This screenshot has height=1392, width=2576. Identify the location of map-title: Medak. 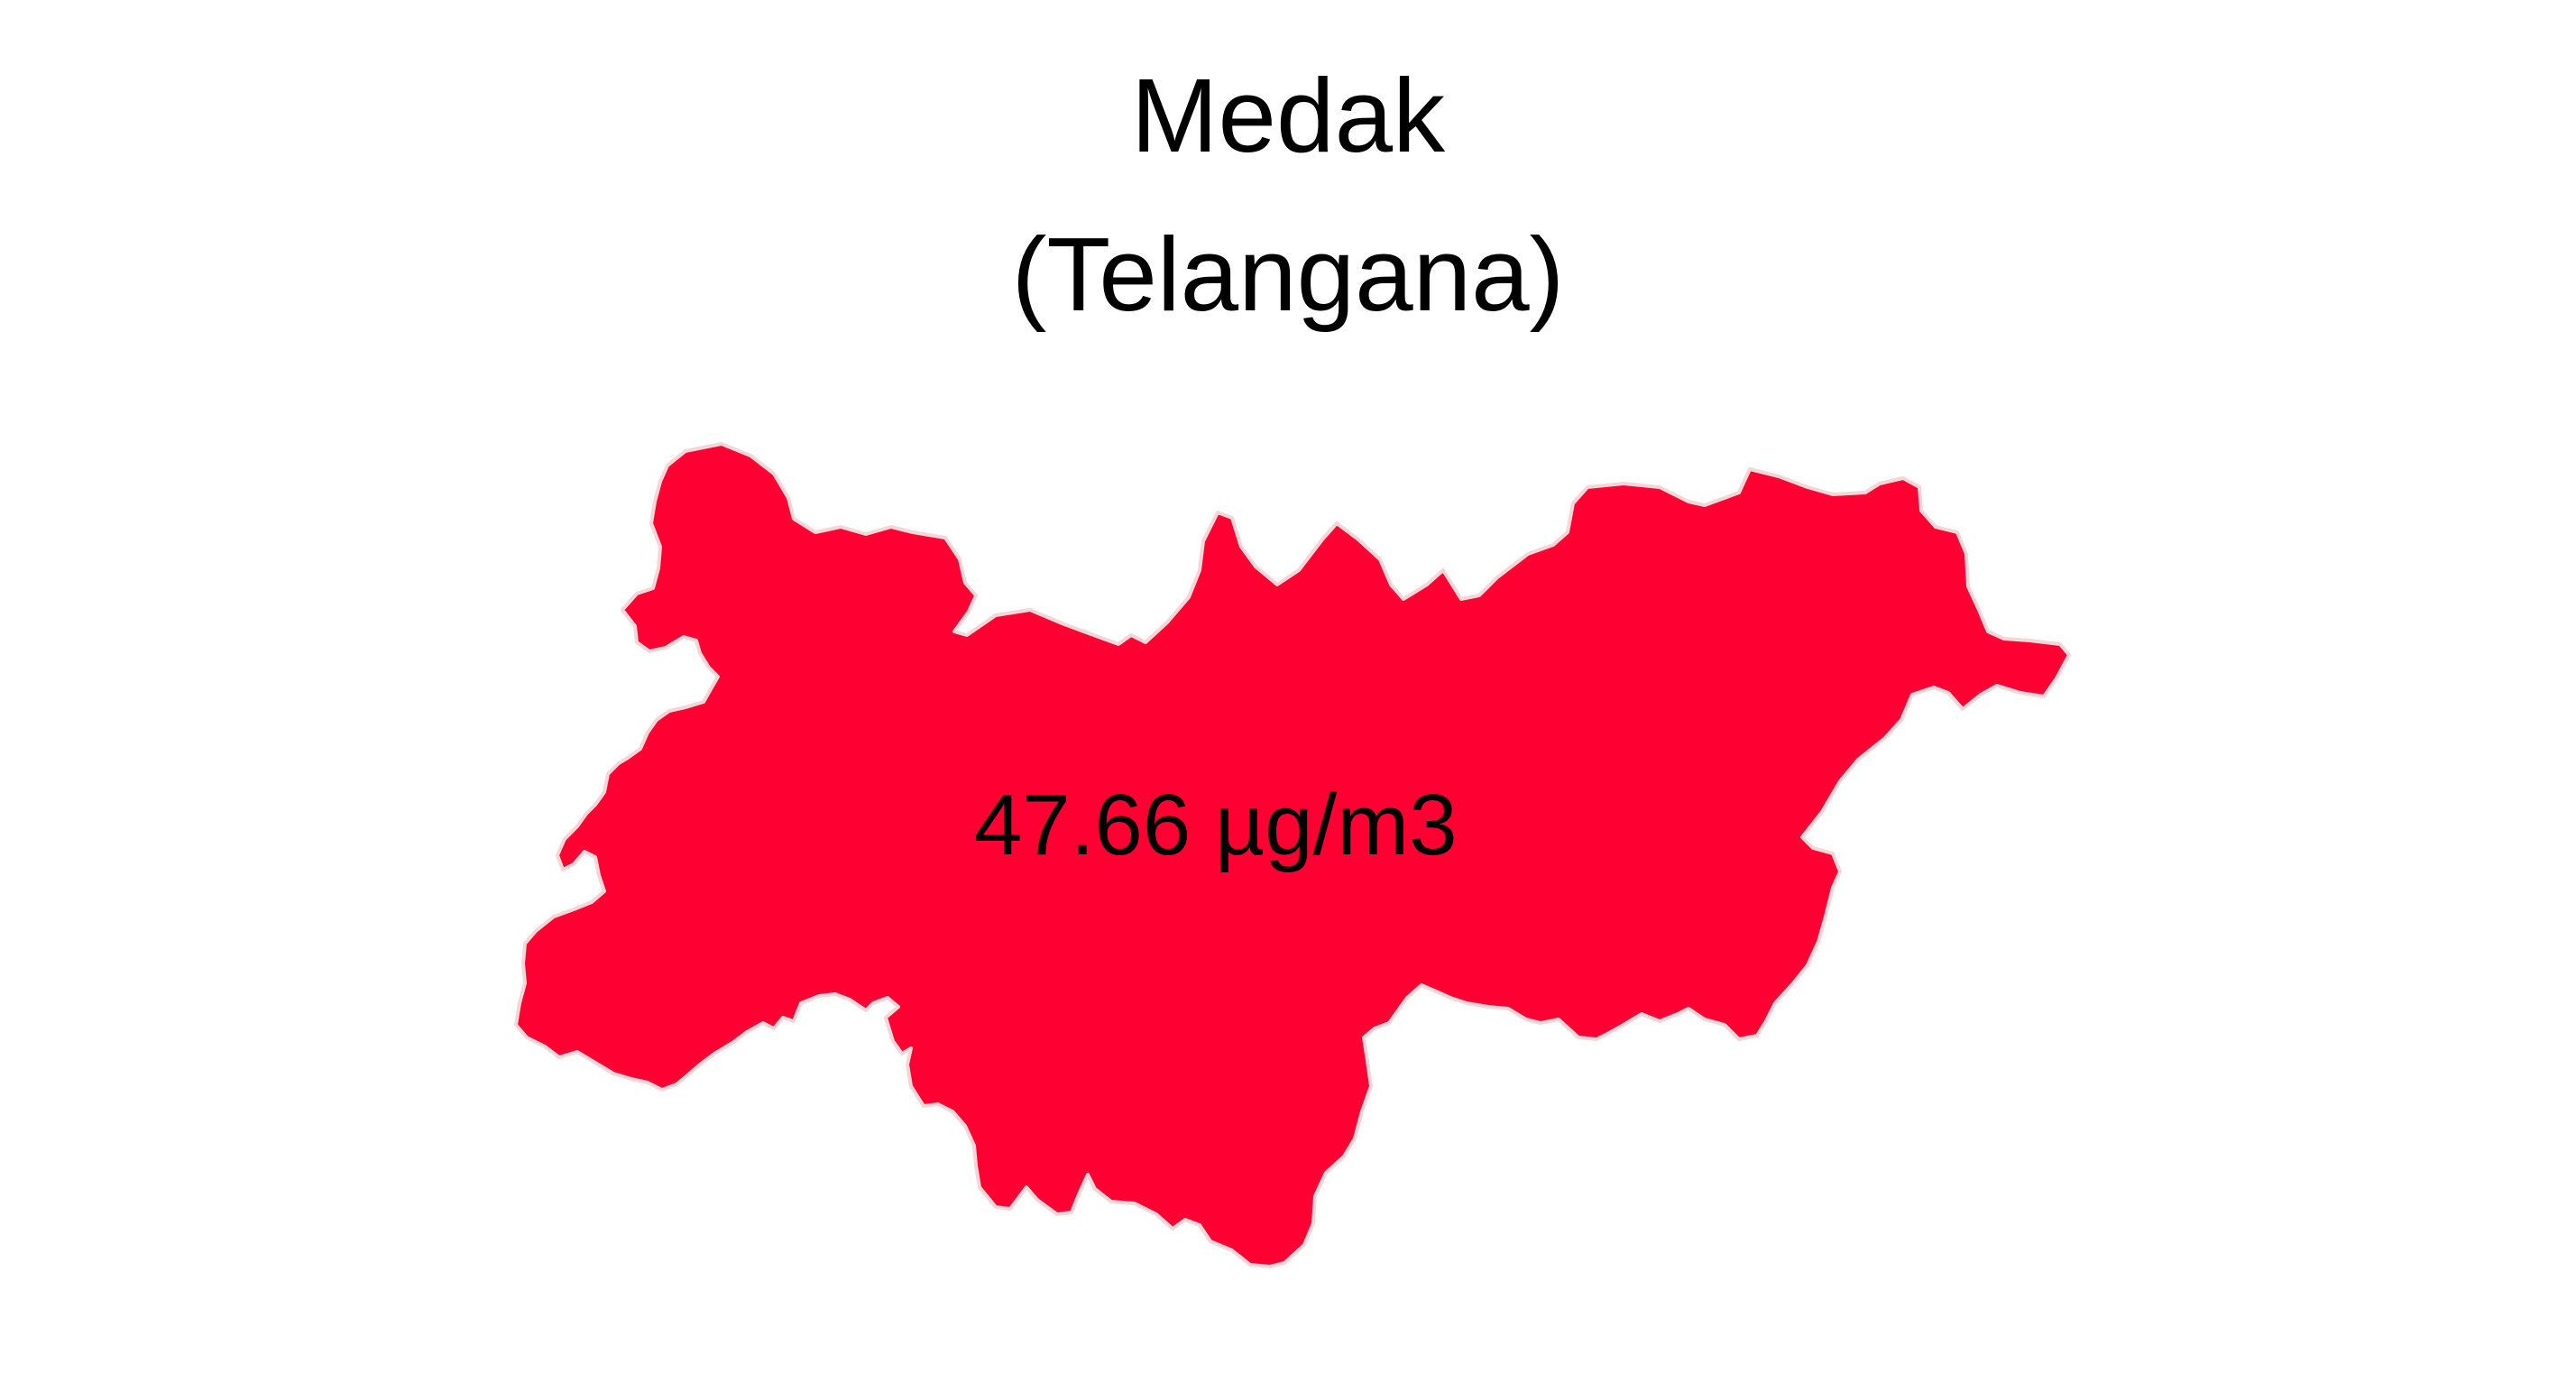
(1288, 115).